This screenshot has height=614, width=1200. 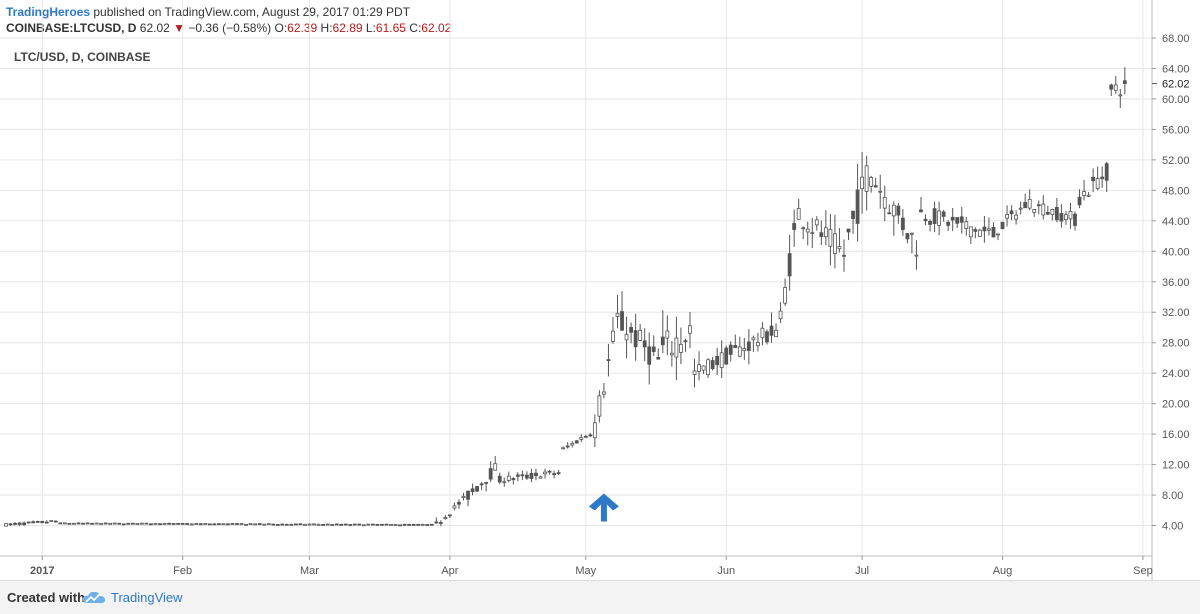 What do you see at coordinates (1176, 85) in the screenshot?
I see `last-price-label: 62.02` at bounding box center [1176, 85].